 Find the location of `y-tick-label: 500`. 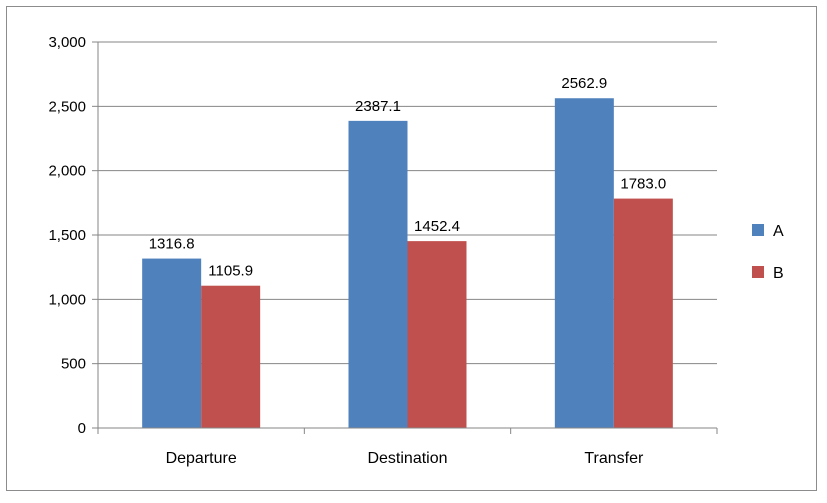

y-tick-label: 500 is located at coordinates (73, 364).